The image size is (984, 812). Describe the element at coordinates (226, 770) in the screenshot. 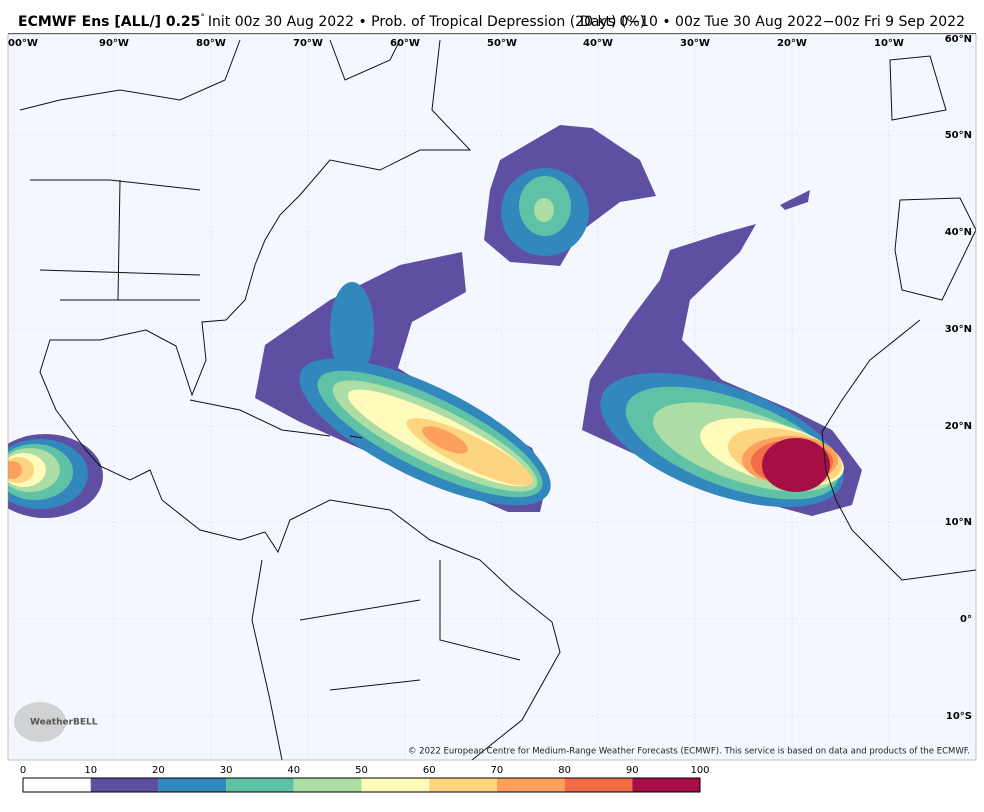

I see `colorbar-tick-label: 30` at that location.